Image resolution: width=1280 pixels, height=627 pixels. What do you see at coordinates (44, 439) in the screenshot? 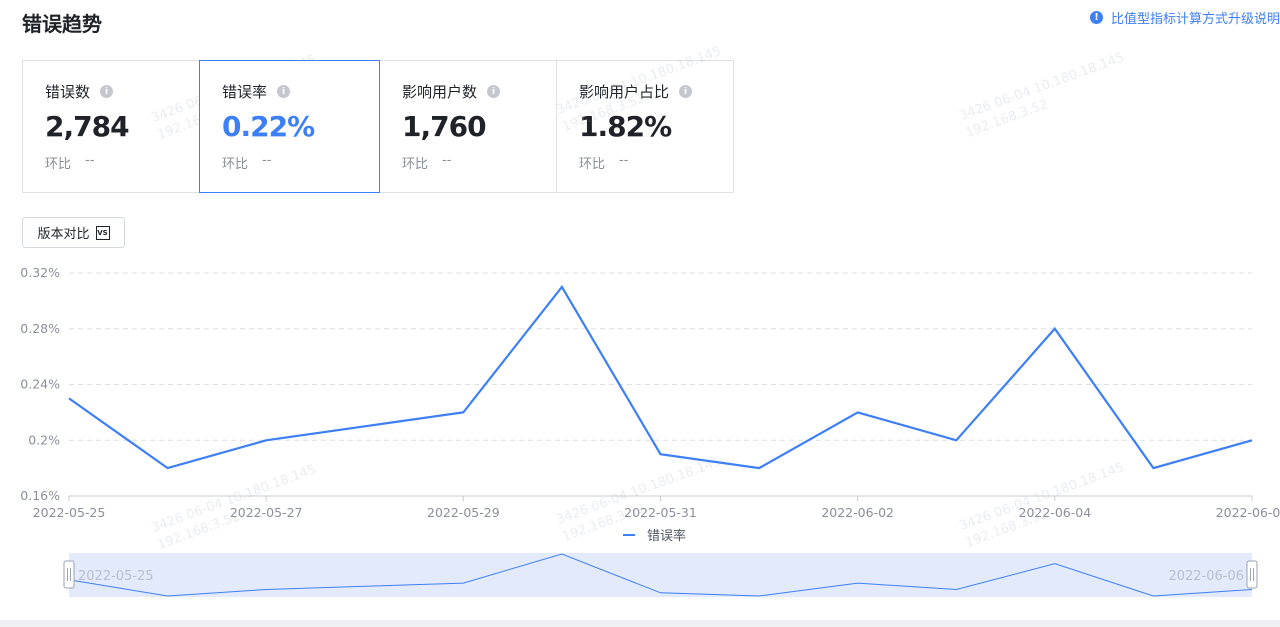
I see `y-tick-label: 0.2%` at bounding box center [44, 439].